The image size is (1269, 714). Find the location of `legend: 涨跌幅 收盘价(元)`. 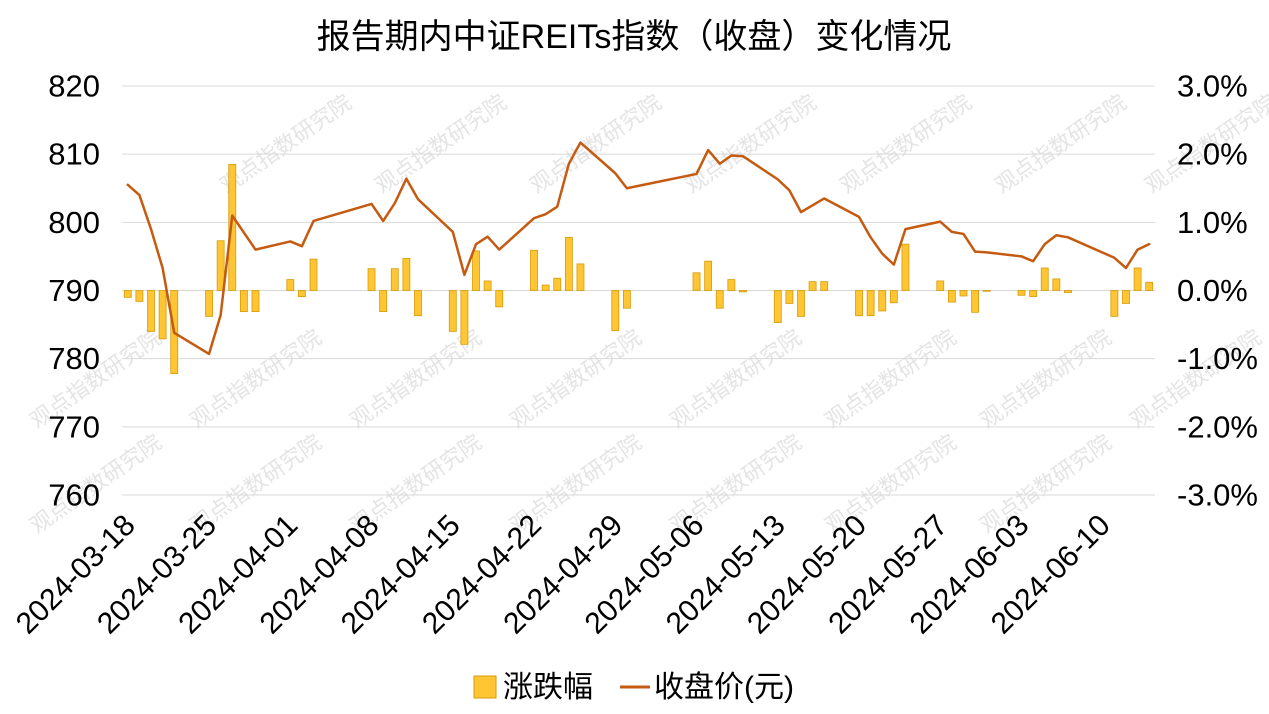

legend: 涨跌幅 收盘价(元) is located at coordinates (633, 687).